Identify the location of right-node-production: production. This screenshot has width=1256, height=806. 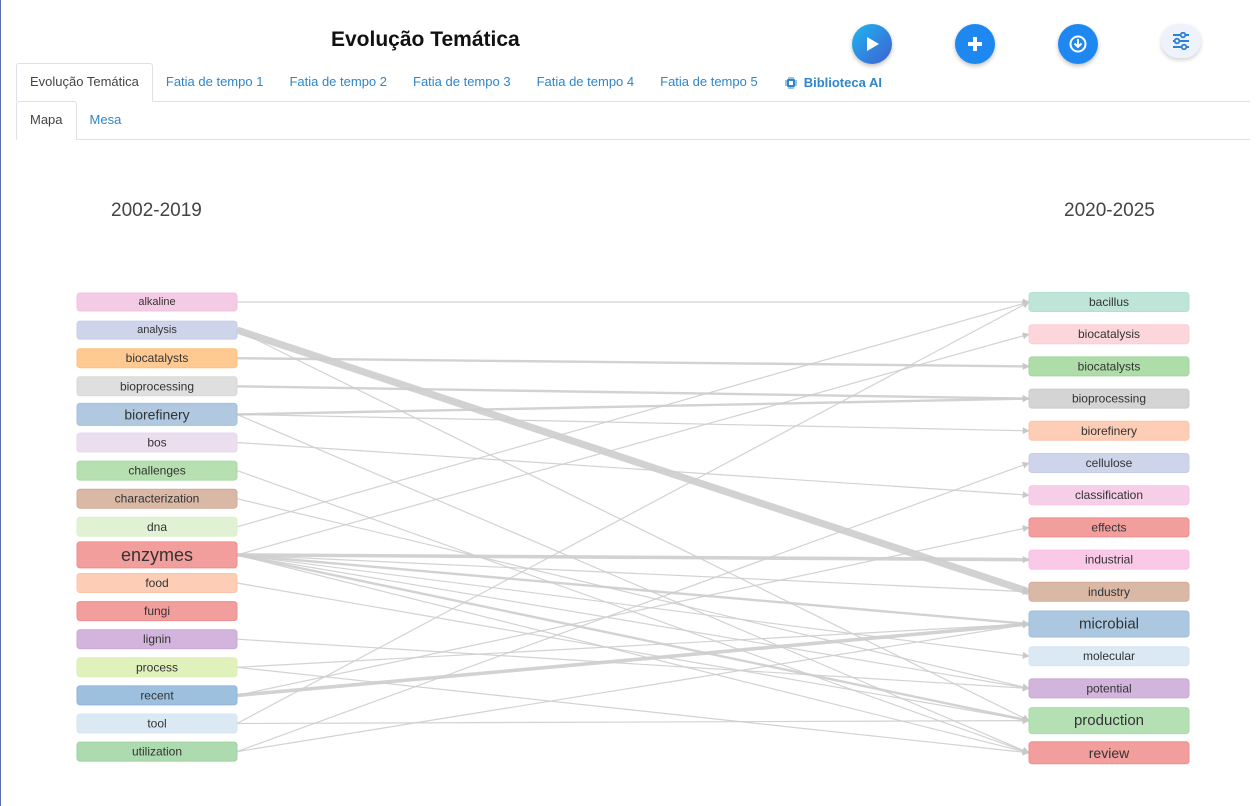
(1109, 721).